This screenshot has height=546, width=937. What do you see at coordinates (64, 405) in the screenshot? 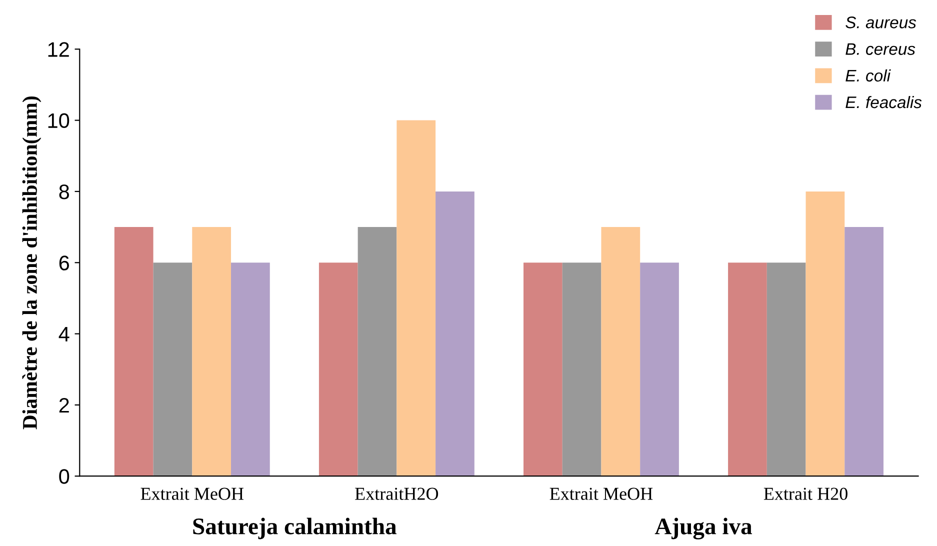
I see `y-tick-label: 2` at bounding box center [64, 405].